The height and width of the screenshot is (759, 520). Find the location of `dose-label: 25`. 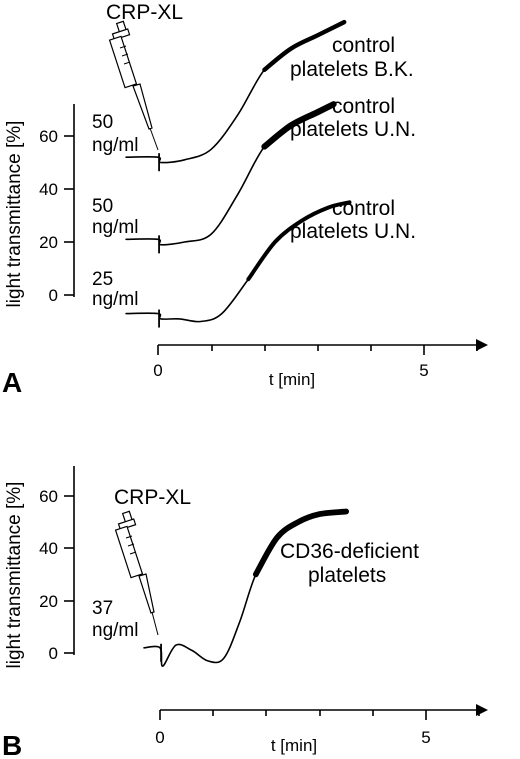

dose-label: 25 is located at coordinates (102, 279).